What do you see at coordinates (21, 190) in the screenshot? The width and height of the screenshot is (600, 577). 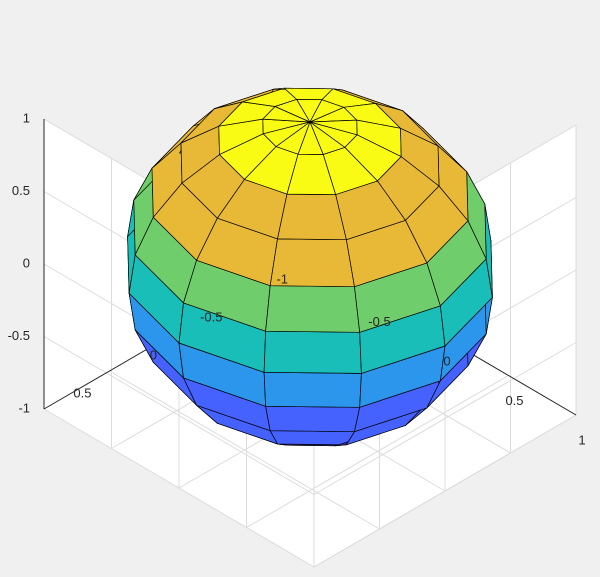 I see `z-tick-label: 0.5` at bounding box center [21, 190].